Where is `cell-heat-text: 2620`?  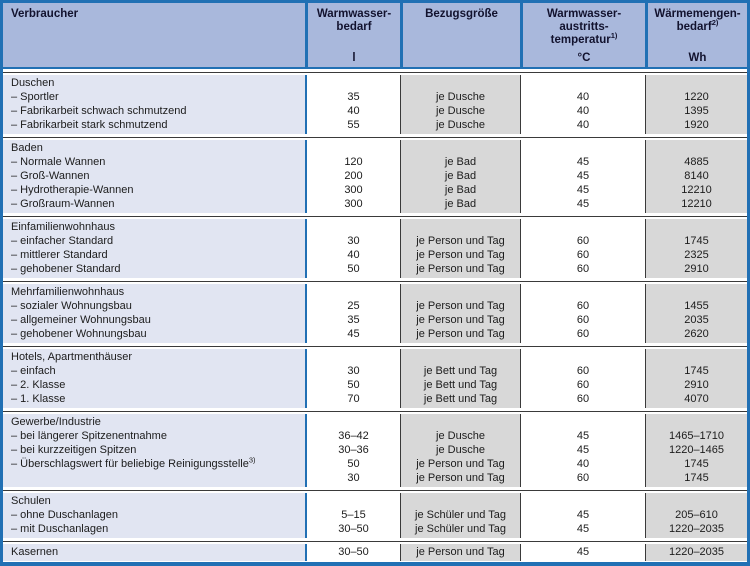
cell-heat-text: 2620 is located at coordinates (696, 334).